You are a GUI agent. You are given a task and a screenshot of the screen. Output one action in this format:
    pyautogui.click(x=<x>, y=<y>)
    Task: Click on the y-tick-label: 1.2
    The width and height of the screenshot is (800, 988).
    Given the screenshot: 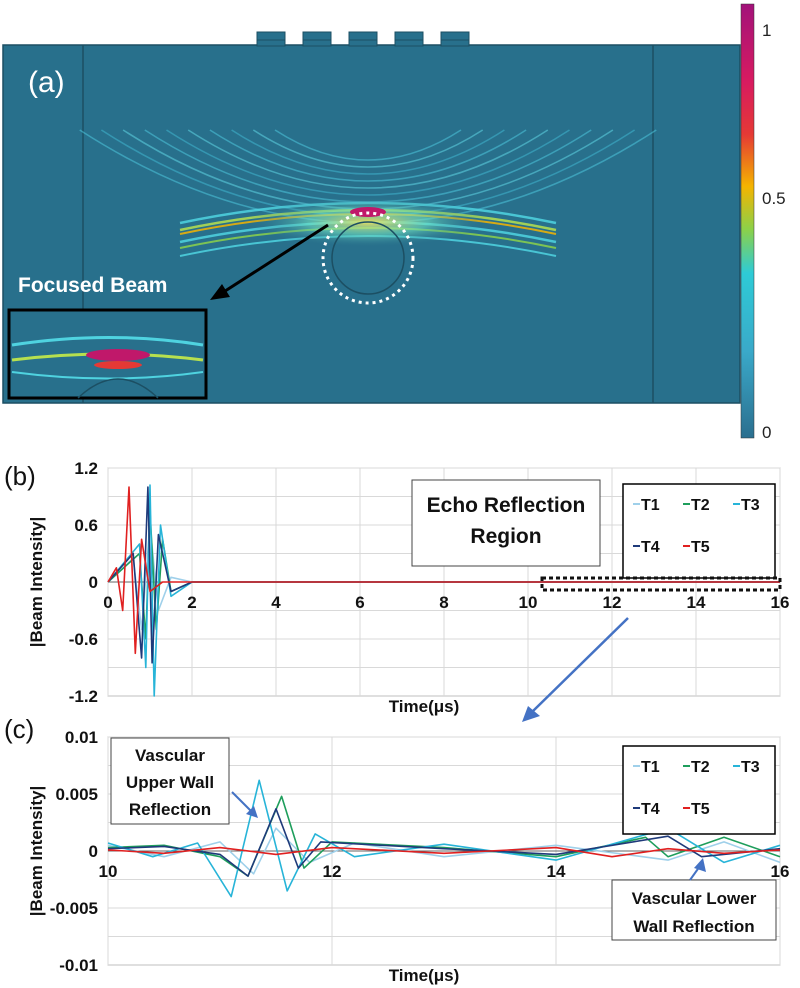 What is the action you would take?
    pyautogui.click(x=86, y=468)
    